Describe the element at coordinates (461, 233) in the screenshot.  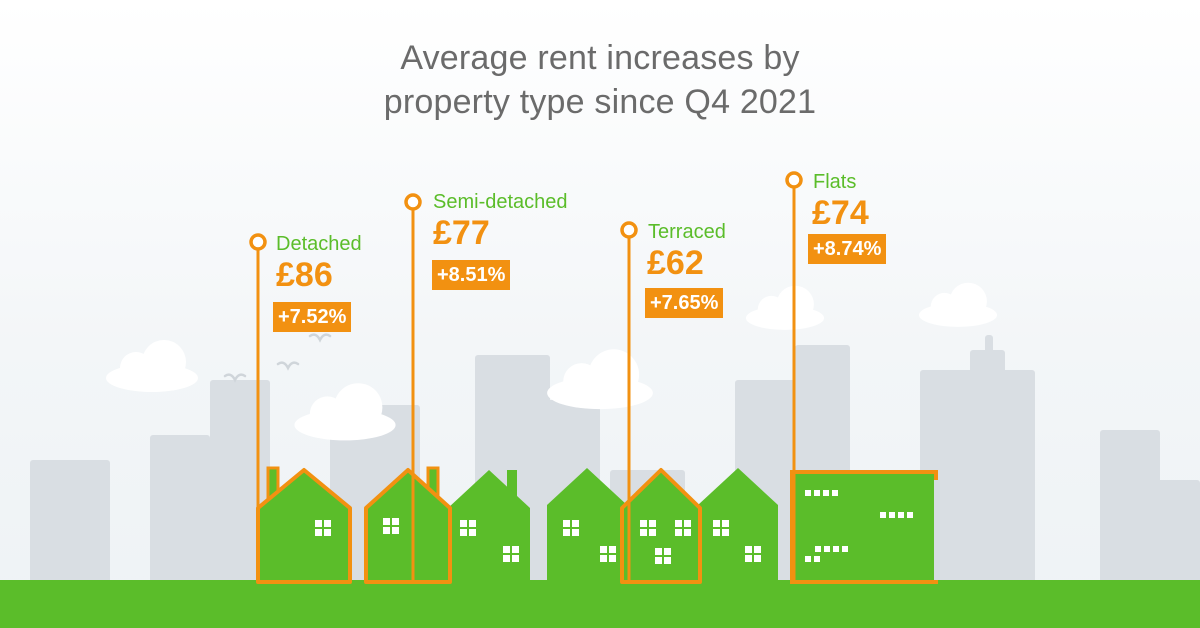
I see `value-label-semi-detached: £77` at that location.